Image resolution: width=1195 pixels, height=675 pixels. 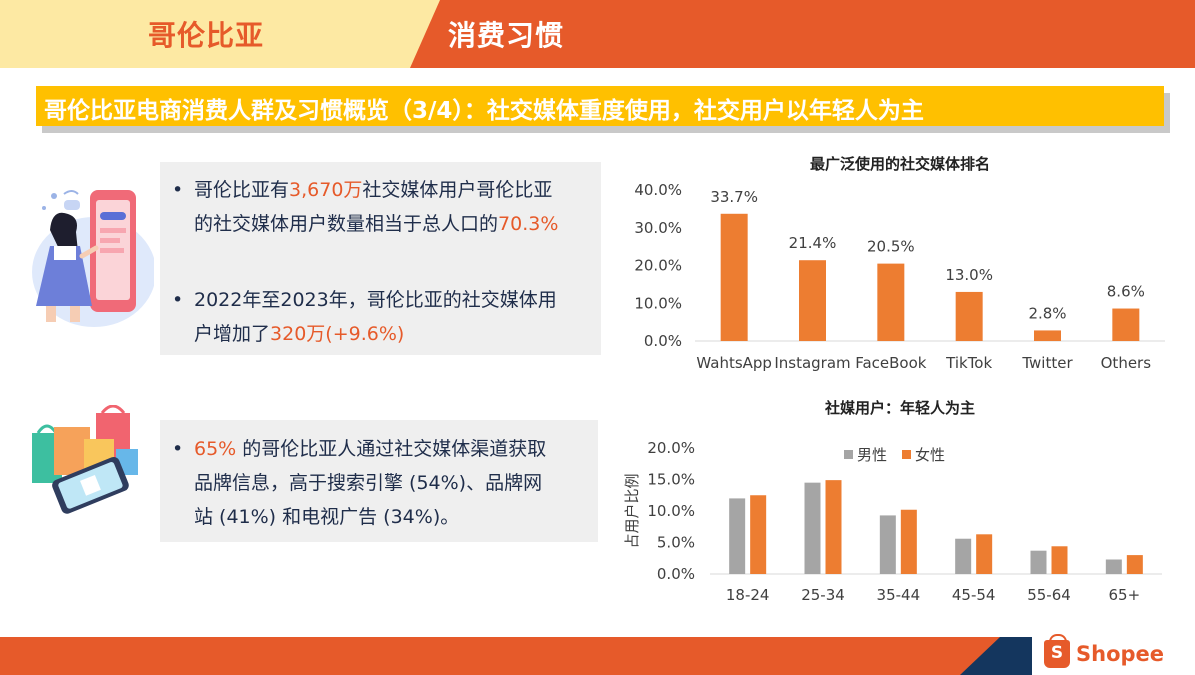 What do you see at coordinates (899, 408) in the screenshot?
I see `chart2-title: 社媒用户：年轻人为主` at bounding box center [899, 408].